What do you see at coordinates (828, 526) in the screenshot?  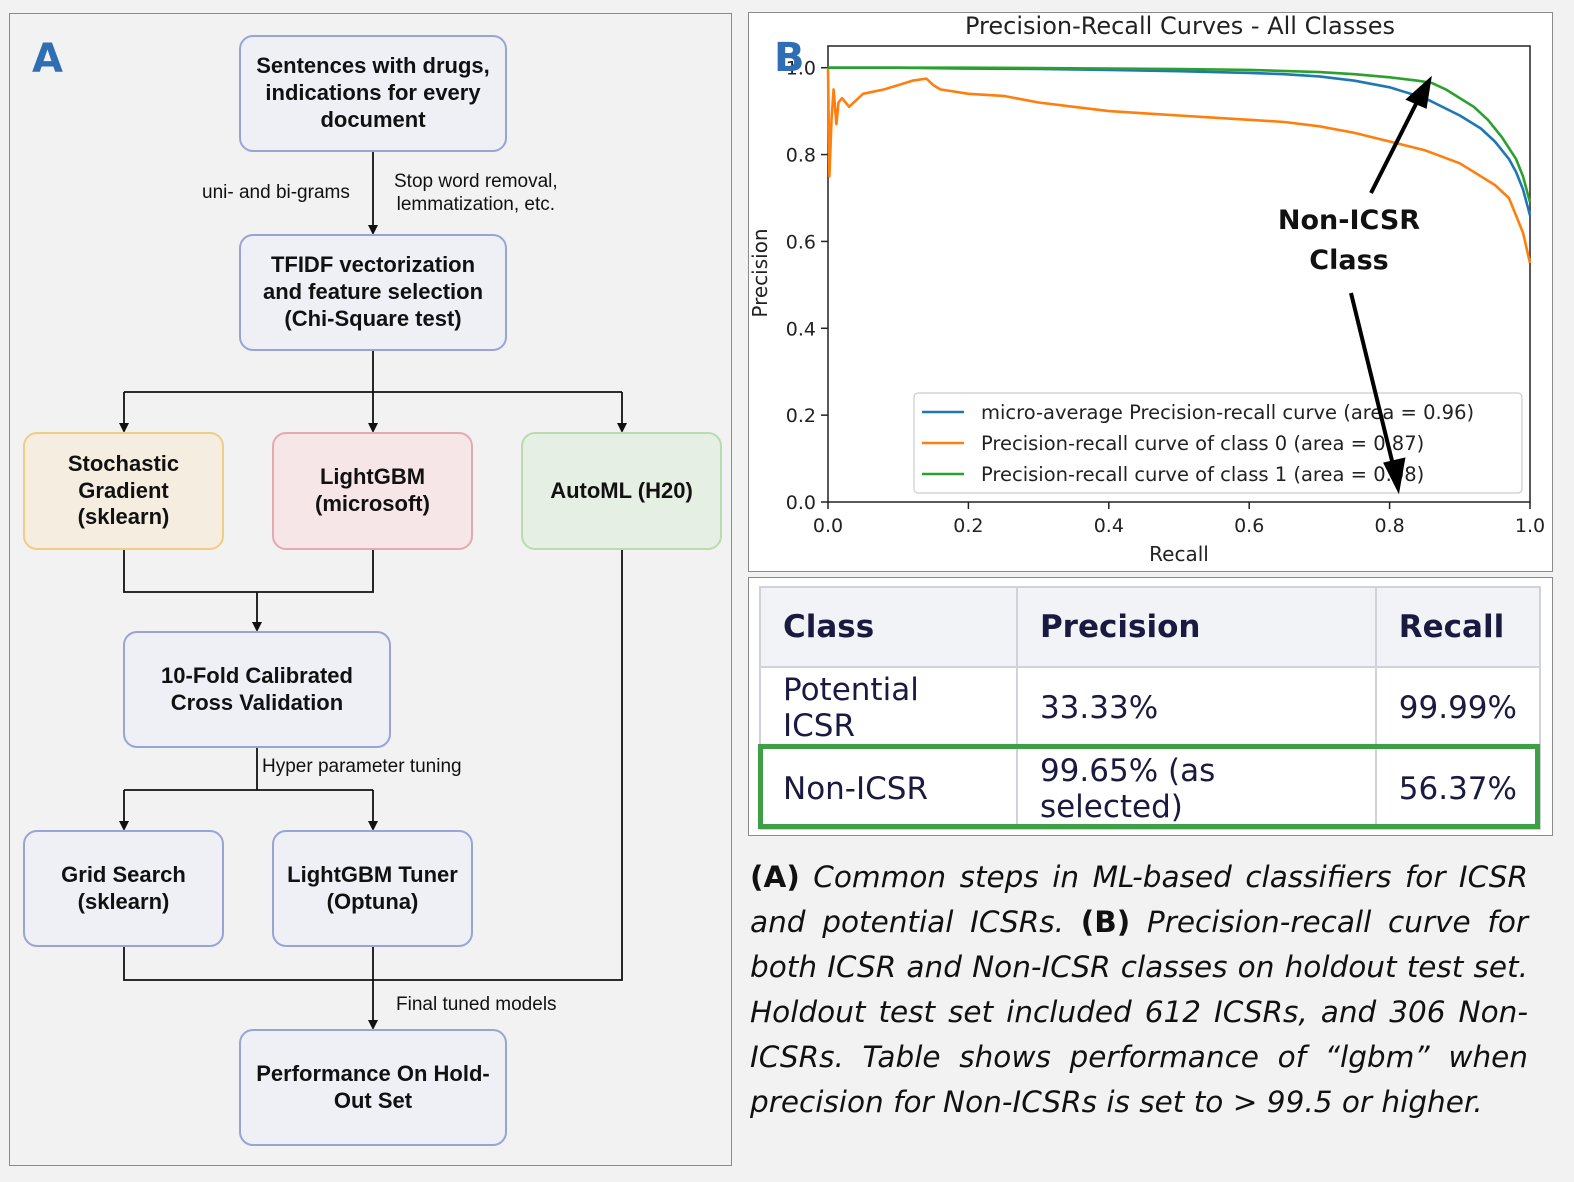 I see `x-tick-label: 0.0` at bounding box center [828, 526].